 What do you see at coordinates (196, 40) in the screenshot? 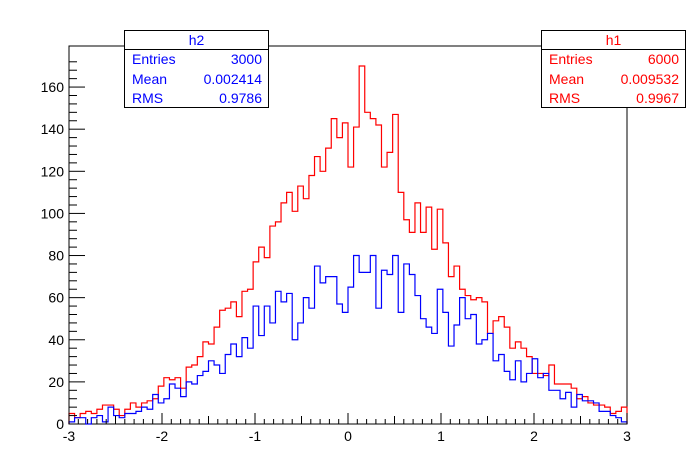
I see `stats-title: h2` at bounding box center [196, 40].